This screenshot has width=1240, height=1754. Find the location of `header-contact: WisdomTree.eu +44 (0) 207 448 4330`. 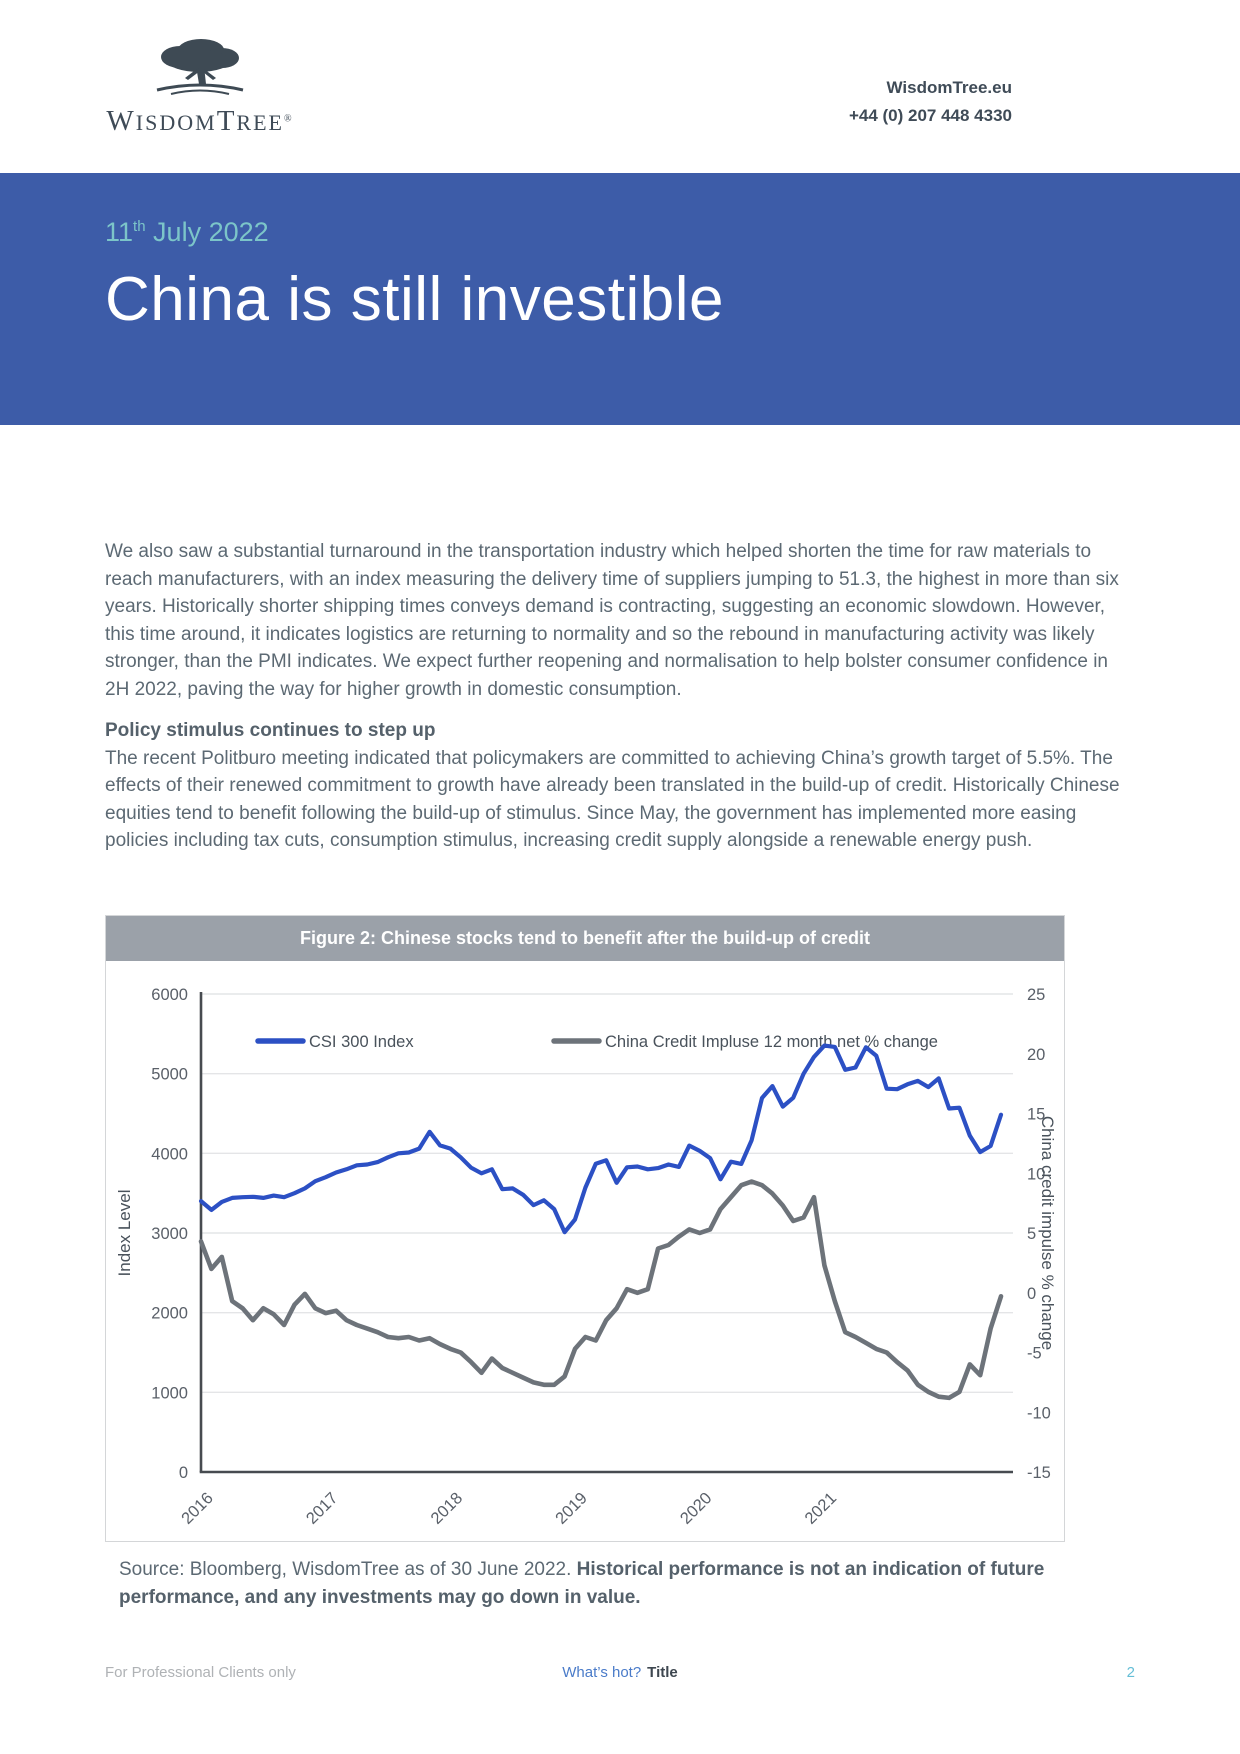

header-contact: WisdomTree.eu +44 (0) 207 448 4330 is located at coordinates (930, 102).